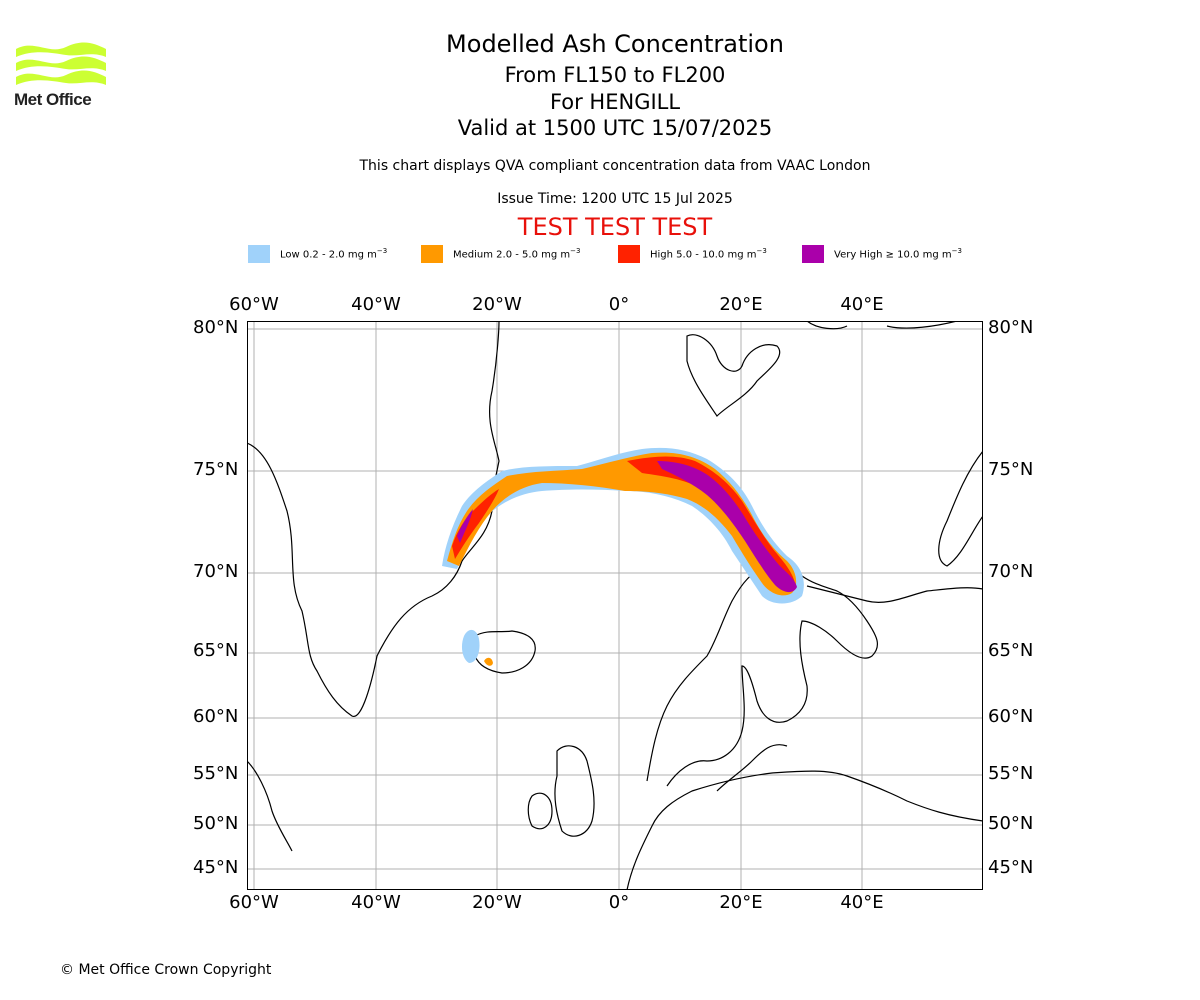  What do you see at coordinates (615, 227) in the screenshot?
I see `test-banner: TEST TEST TEST` at bounding box center [615, 227].